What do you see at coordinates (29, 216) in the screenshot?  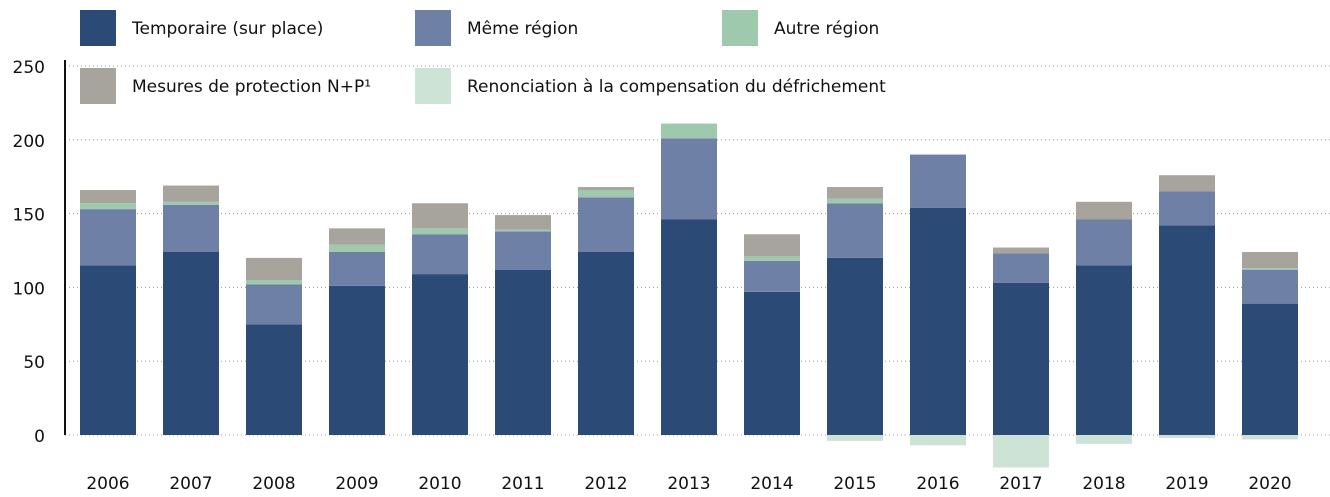 I see `y-tick-label: 150` at bounding box center [29, 216].